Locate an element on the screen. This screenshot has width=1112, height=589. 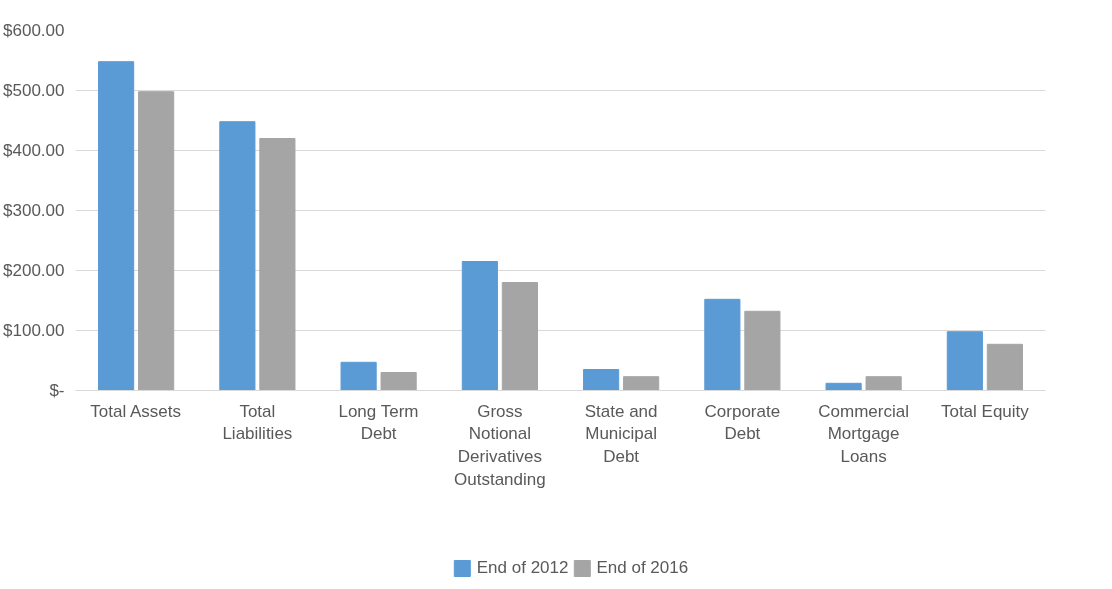
x-tick-label: State and Municipal Debt is located at coordinates (621, 434).